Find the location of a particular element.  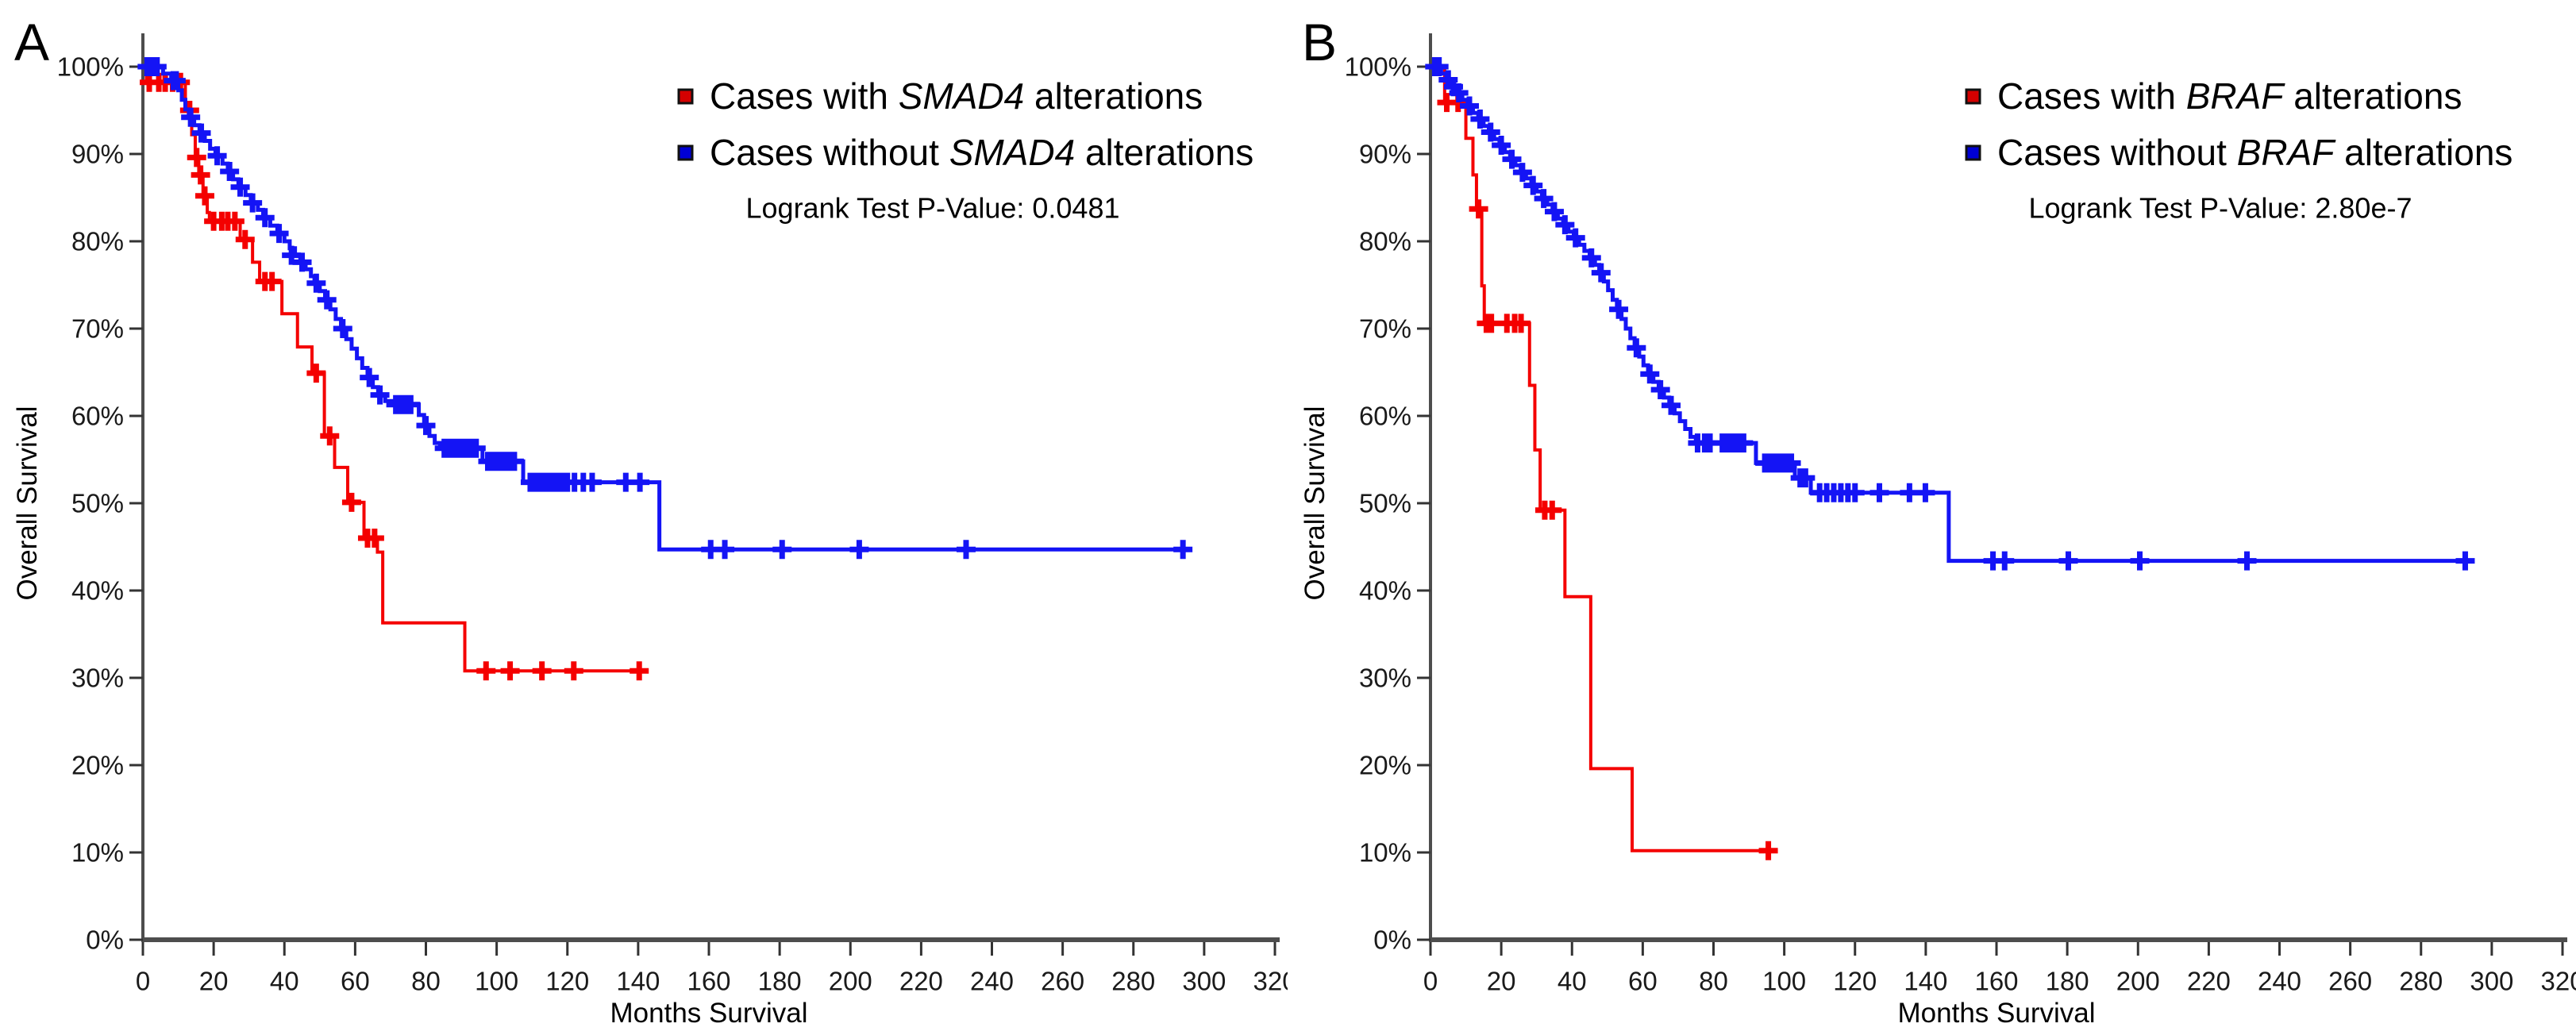

legend-entry-without-alterations: Cases without SMAD4 alterations is located at coordinates (965, 152).